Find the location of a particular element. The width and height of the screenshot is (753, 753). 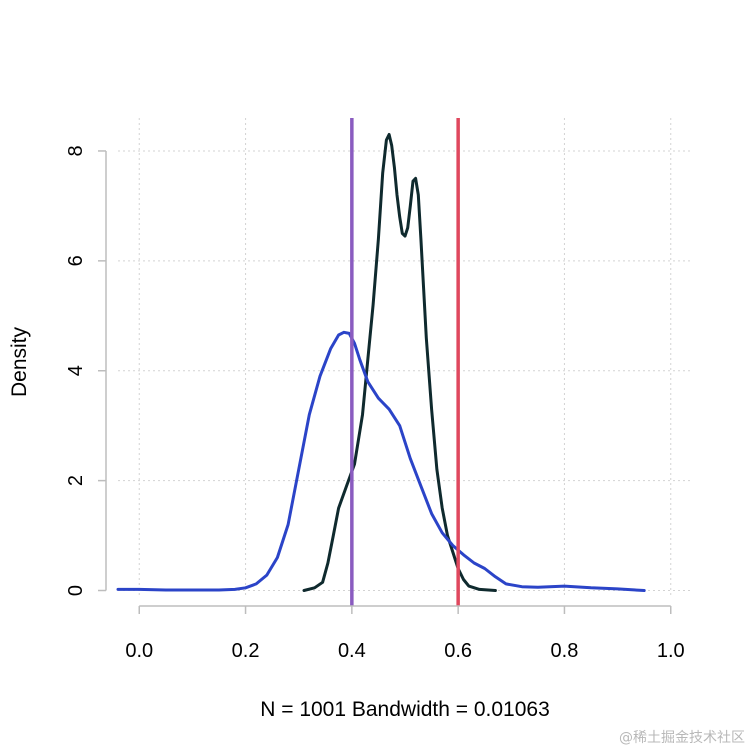

vertical-lines is located at coordinates (405, 362).